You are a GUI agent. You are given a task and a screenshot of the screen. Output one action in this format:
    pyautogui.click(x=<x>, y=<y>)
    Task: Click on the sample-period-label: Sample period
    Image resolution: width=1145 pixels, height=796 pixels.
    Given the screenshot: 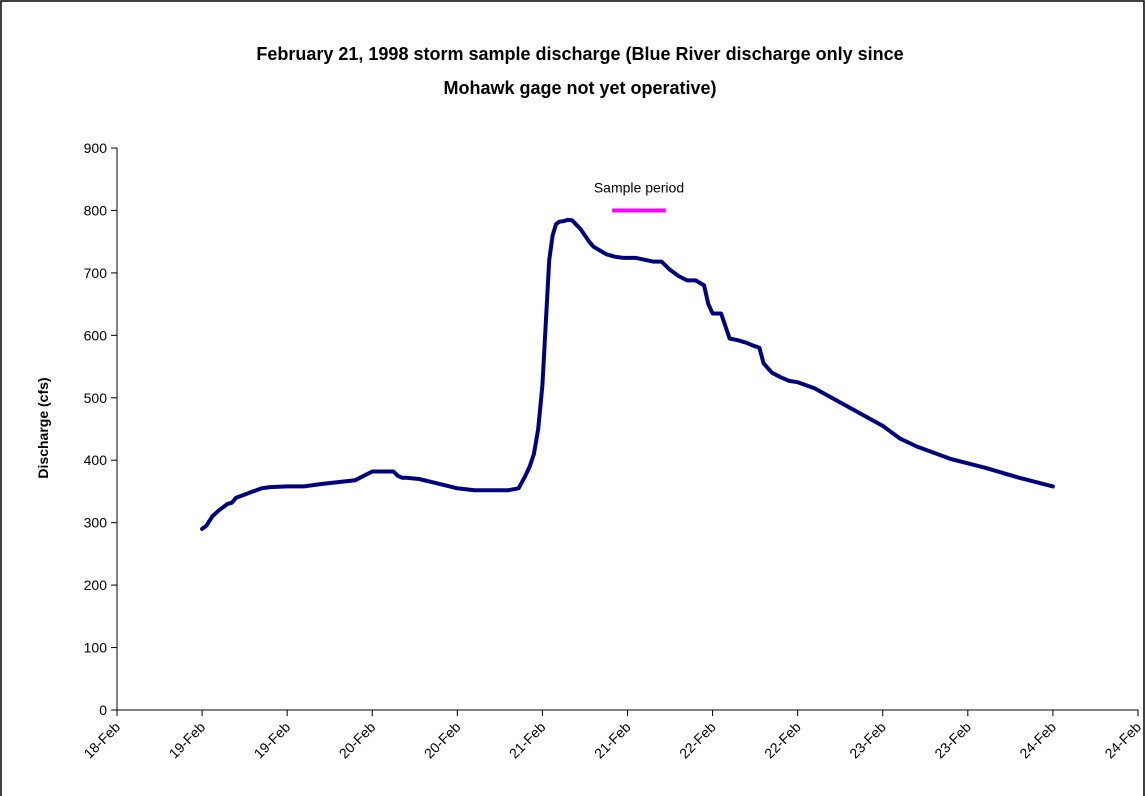 What is the action you would take?
    pyautogui.click(x=639, y=187)
    